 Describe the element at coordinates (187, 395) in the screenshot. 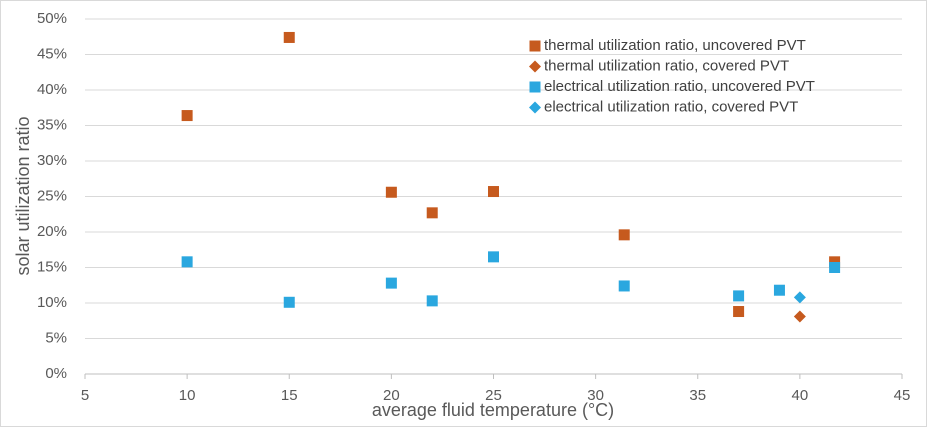

I see `x-tick-label: 10` at that location.